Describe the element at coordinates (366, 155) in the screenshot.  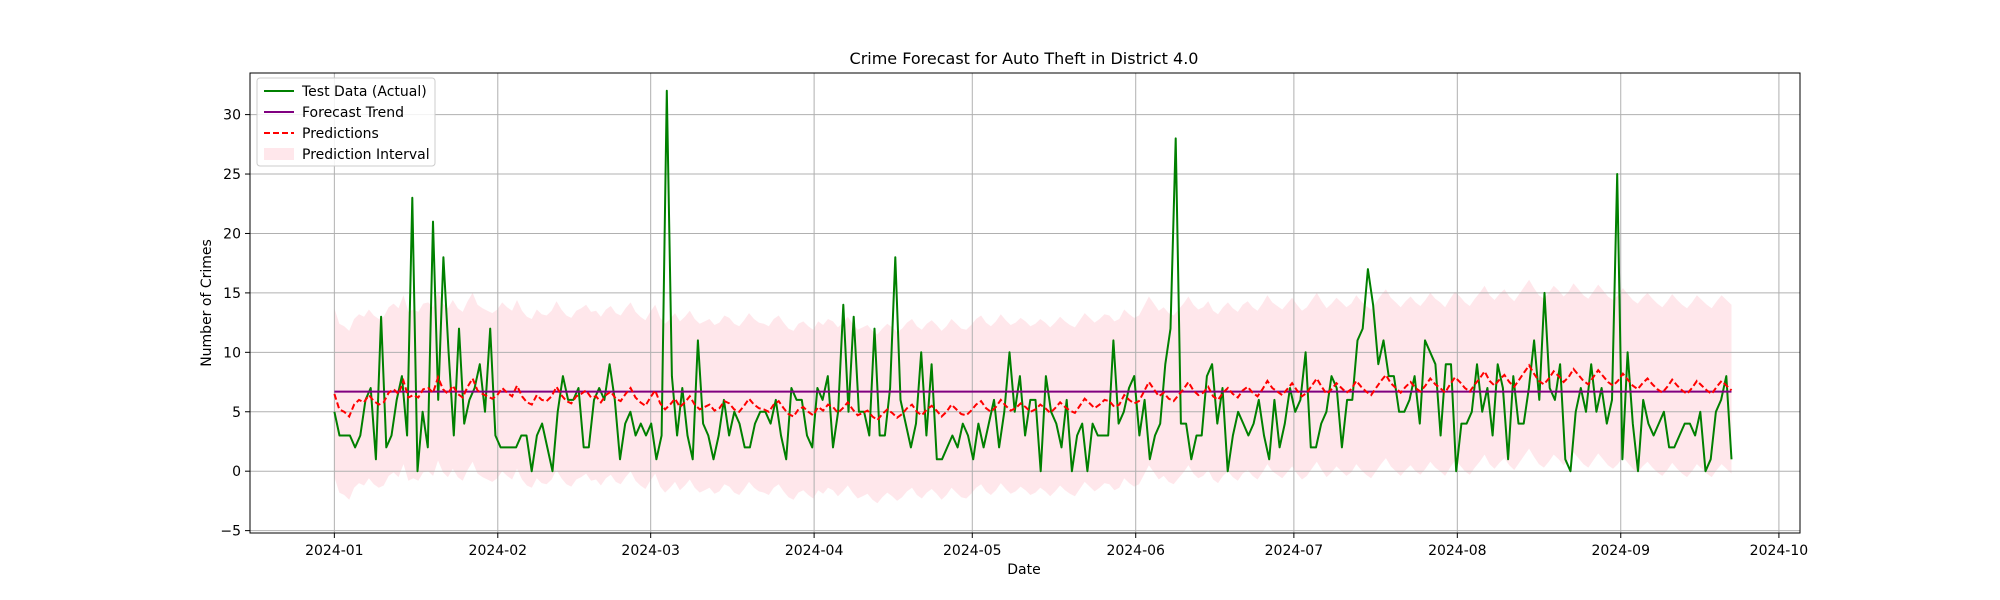
I see `legend-label: Prediction Interval` at that location.